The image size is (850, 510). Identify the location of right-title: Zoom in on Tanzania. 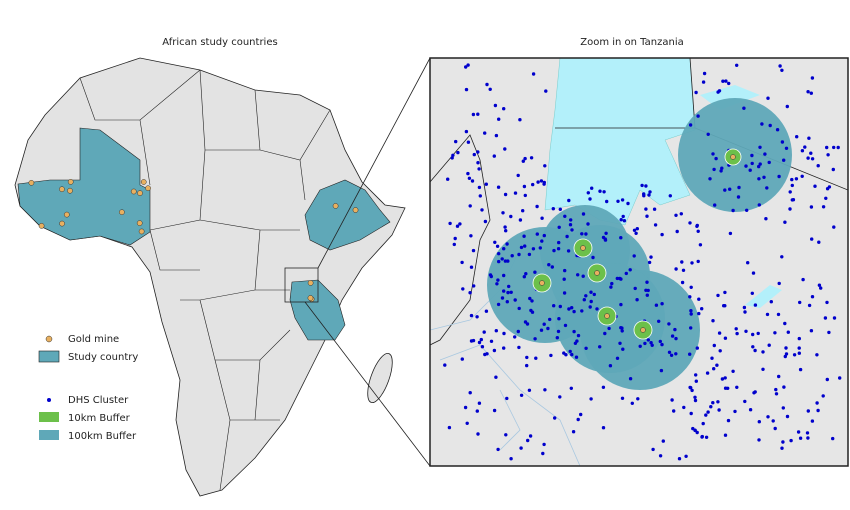
(631, 42).